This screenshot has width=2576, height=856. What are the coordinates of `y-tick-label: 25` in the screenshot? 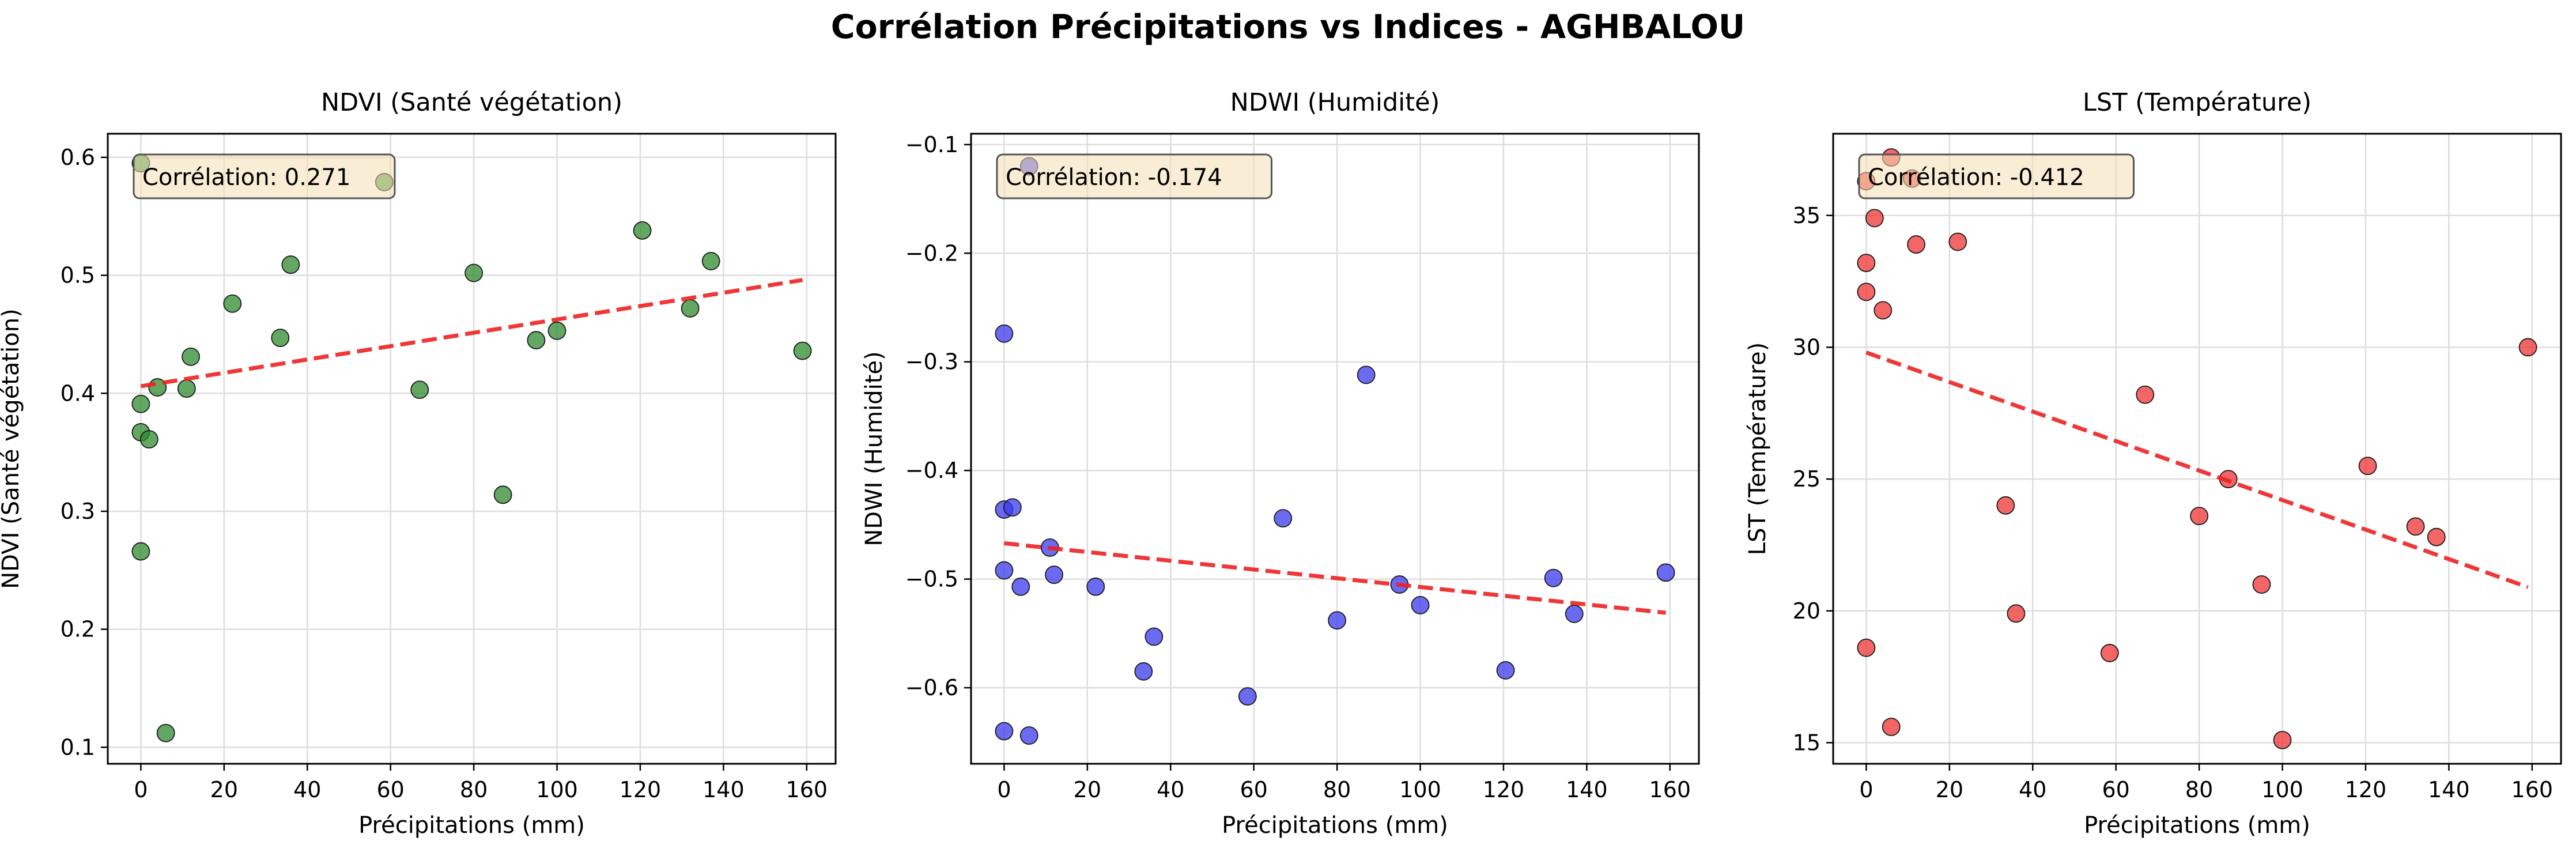 It's located at (1806, 479).